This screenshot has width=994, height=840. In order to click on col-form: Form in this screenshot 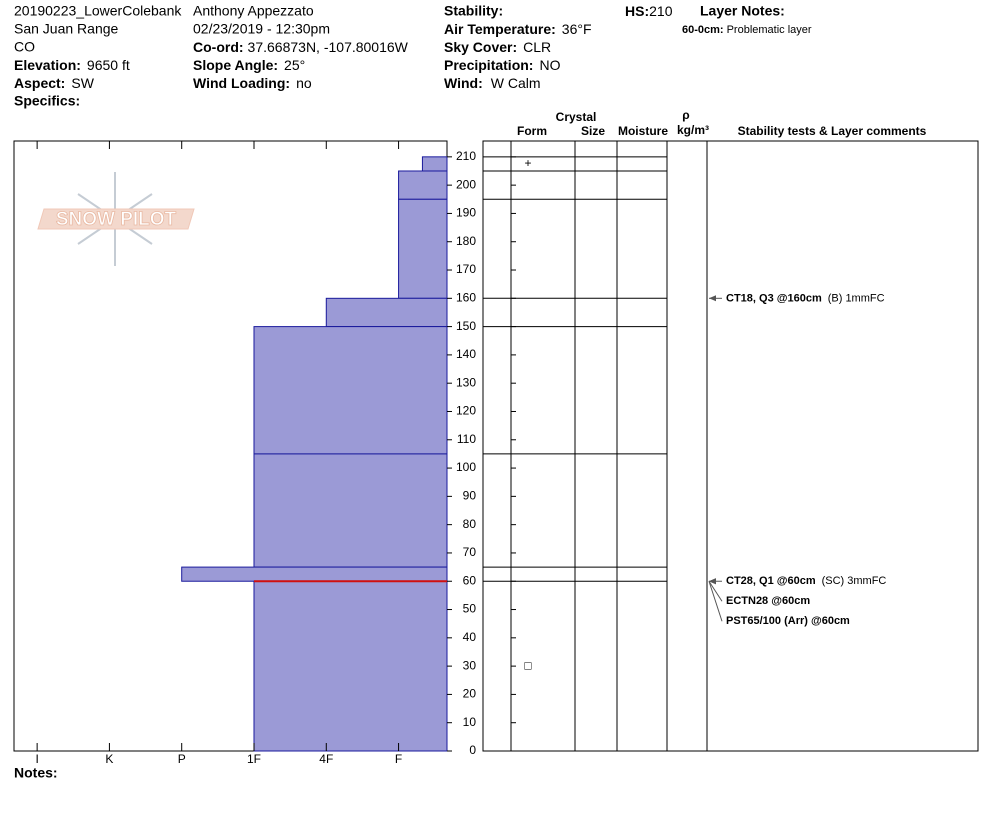, I will do `click(532, 131)`.